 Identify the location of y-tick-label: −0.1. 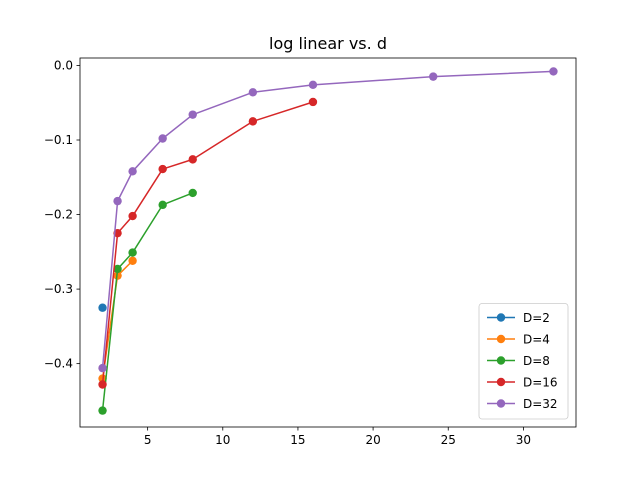
(58, 140).